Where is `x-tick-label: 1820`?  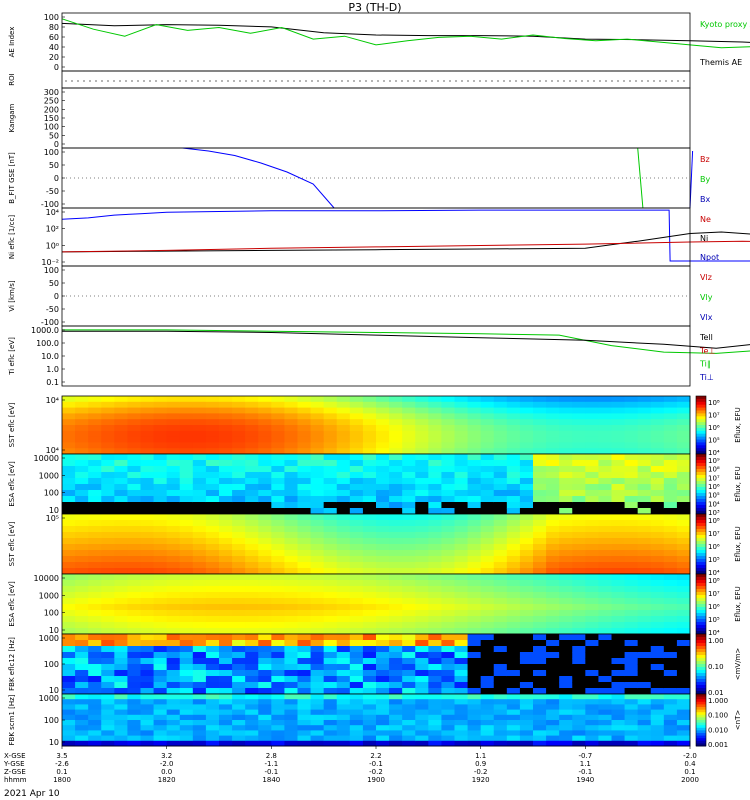 x-tick-label: 1820 is located at coordinates (167, 780).